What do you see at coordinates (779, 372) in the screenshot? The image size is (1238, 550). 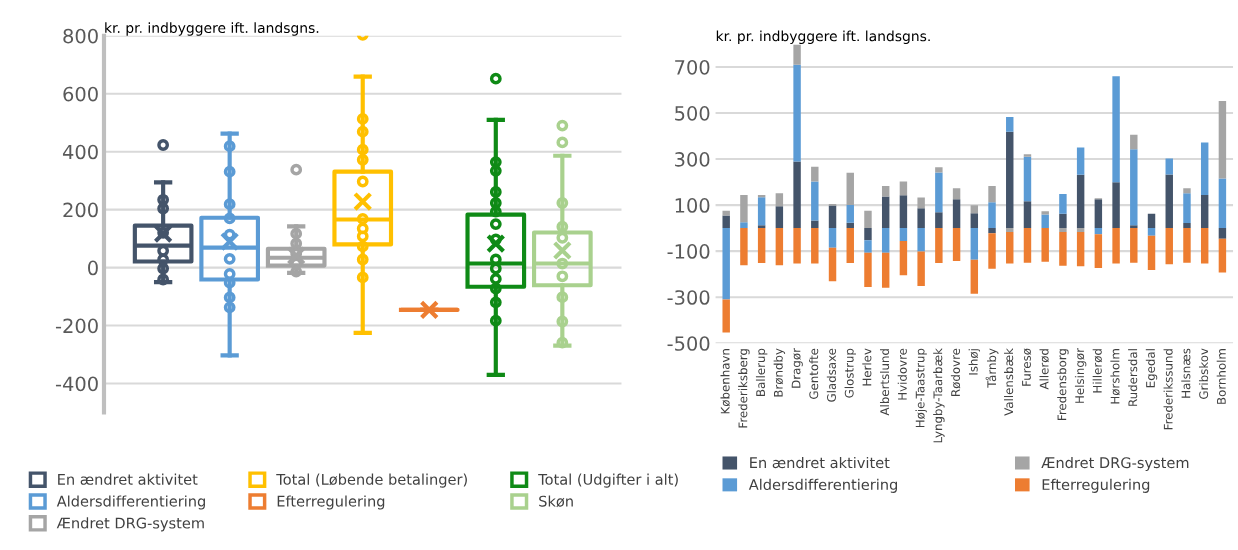 I see `x-tick-label: Brøndby` at bounding box center [779, 372].